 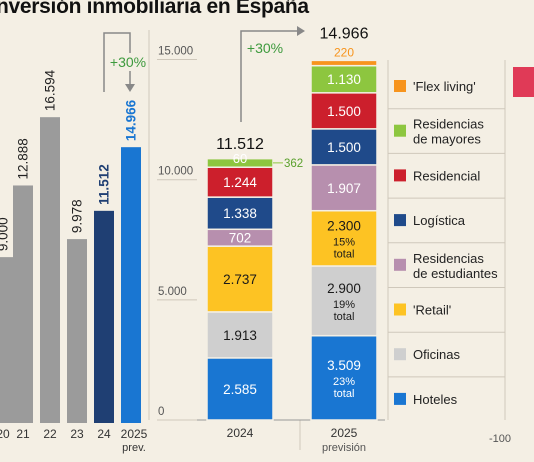 I want to click on legend-label: de mayores, so click(x=447, y=139).